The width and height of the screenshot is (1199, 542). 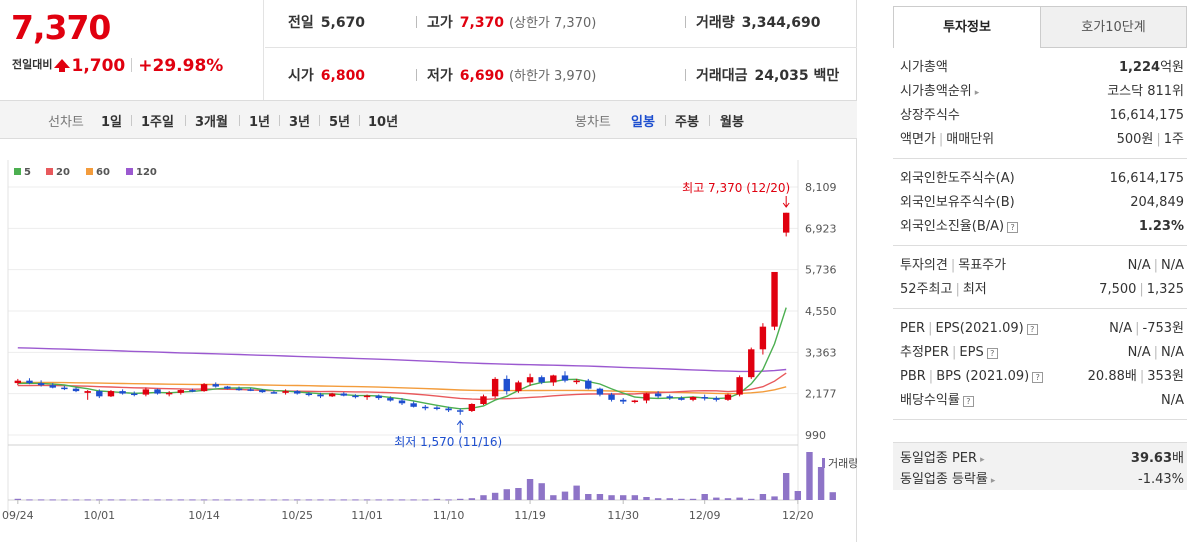 What do you see at coordinates (402, 360) in the screenshot?
I see `ma120-line` at bounding box center [402, 360].